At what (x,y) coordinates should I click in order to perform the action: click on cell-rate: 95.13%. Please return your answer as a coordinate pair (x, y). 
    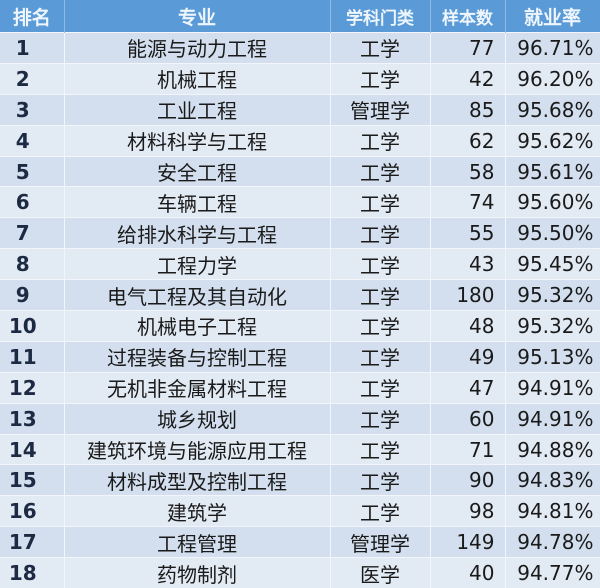
    Looking at the image, I should click on (552, 356).